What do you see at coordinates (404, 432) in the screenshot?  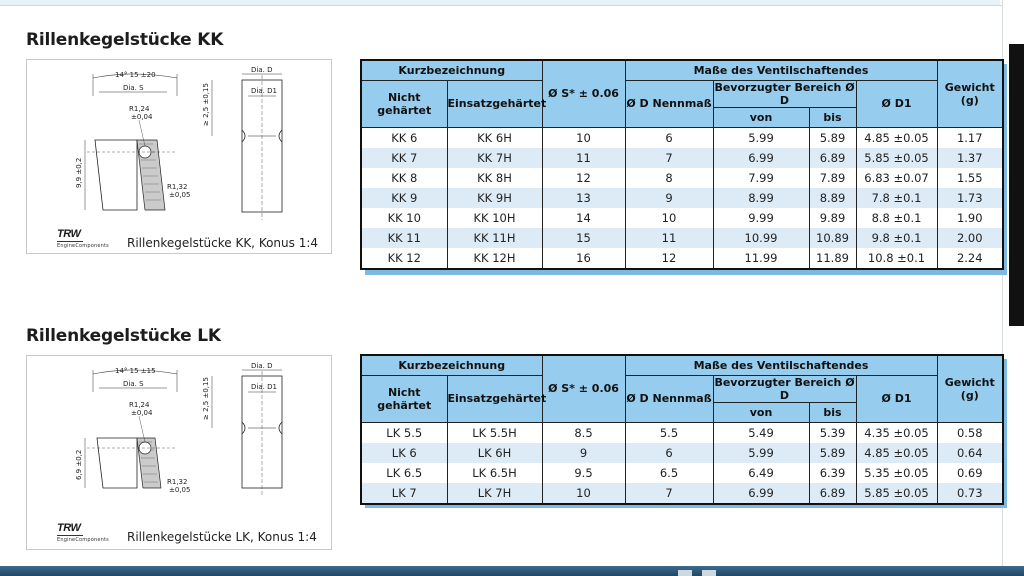 I see `cell-nicht-gehaertet: LK 5.5` at bounding box center [404, 432].